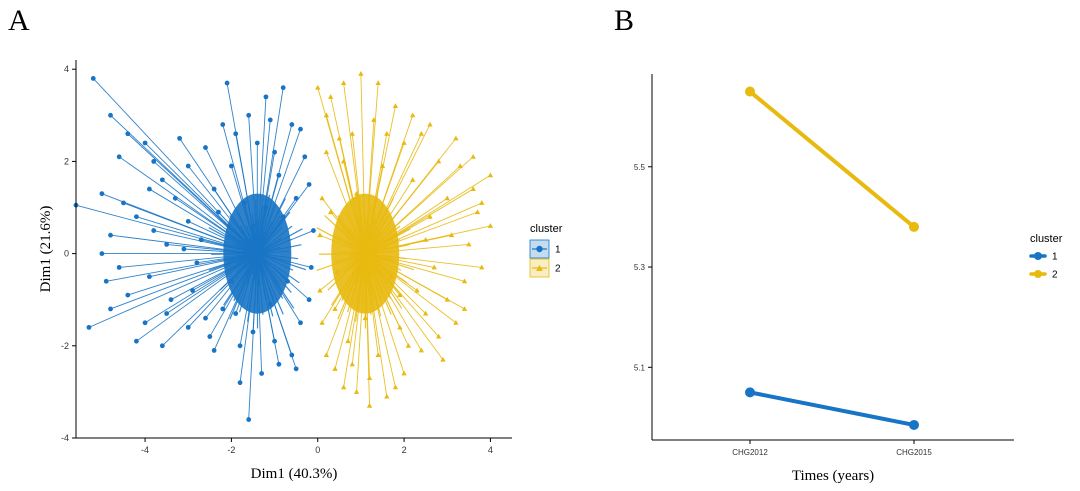 The image size is (1080, 491). Describe the element at coordinates (832, 448) in the screenshot. I see `x-ticks: CHG2012 CHG2015` at that location.